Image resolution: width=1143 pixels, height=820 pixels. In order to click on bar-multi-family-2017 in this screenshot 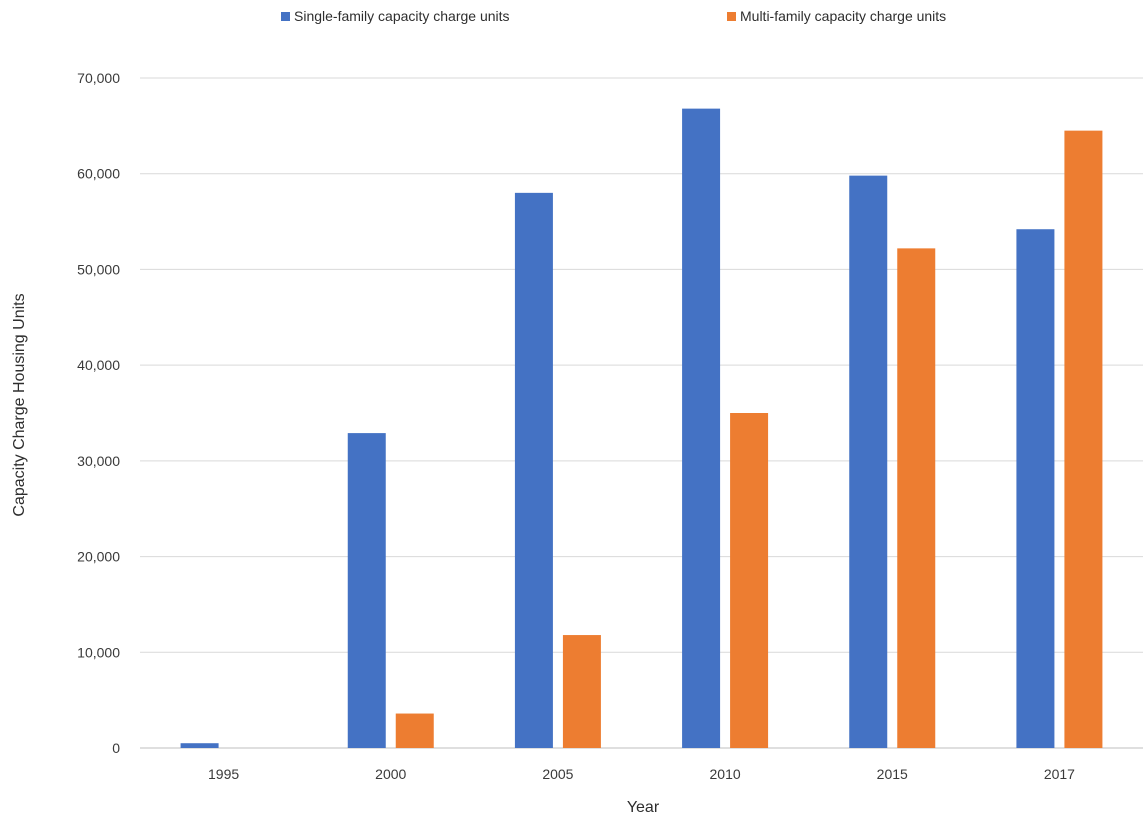, I will do `click(1083, 439)`.